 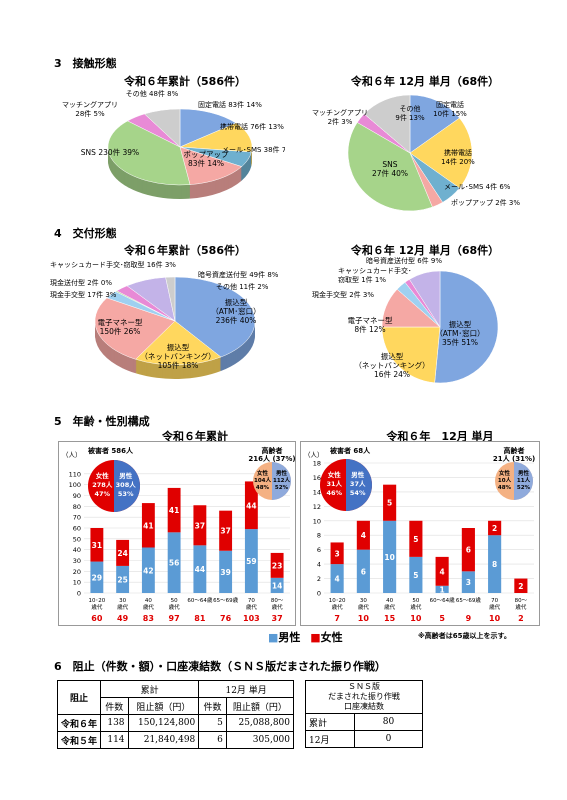 I want to click on y-tick-label: 4, so click(x=319, y=565).